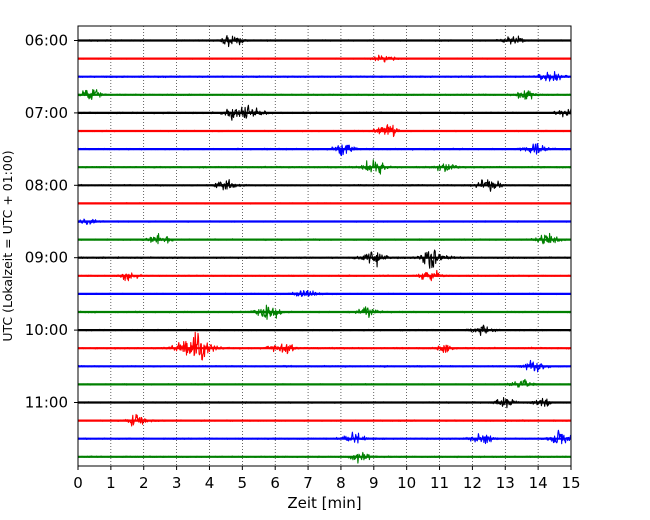 Image resolution: width=650 pixels, height=520 pixels. Describe the element at coordinates (46, 41) in the screenshot. I see `y-tick-label: 06:00` at that location.